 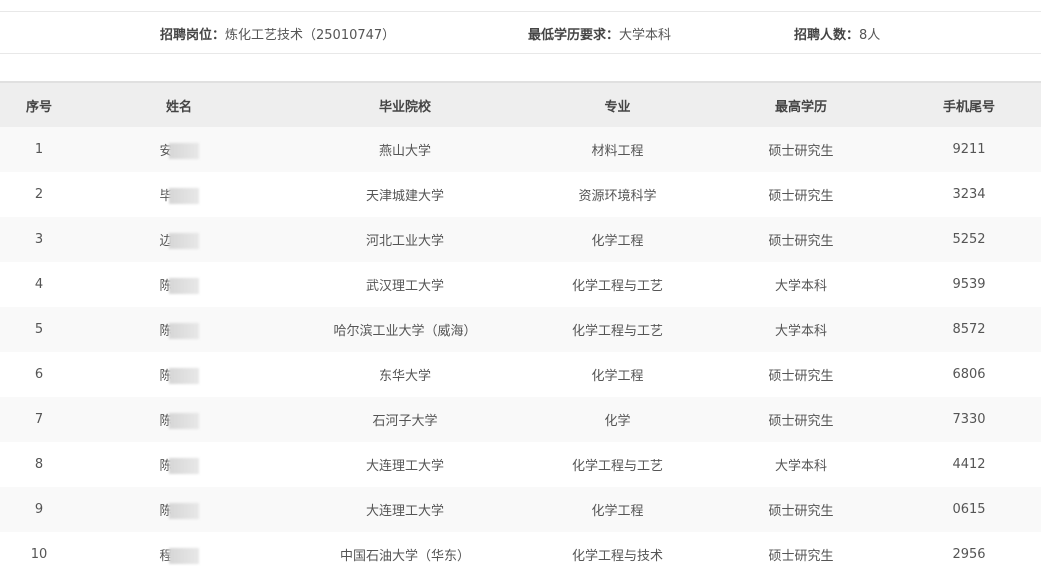 I want to click on cell-school: 武汉理工大学, so click(x=404, y=286).